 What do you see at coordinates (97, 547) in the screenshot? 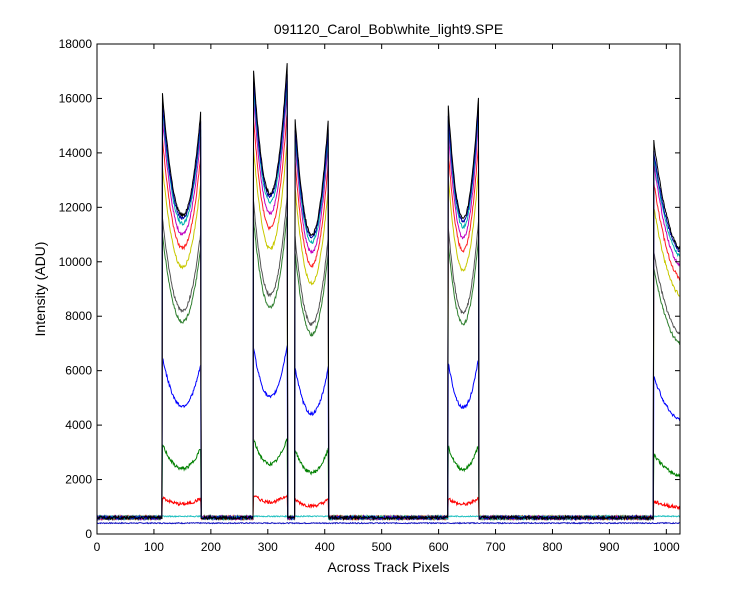
I see `x-tick-label: 0` at bounding box center [97, 547].